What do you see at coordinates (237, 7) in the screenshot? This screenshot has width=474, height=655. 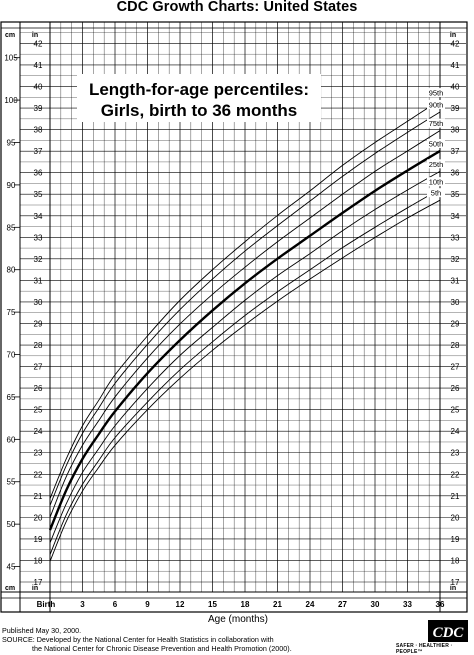 I see `page-title: CDC Growth Charts: United States` at bounding box center [237, 7].